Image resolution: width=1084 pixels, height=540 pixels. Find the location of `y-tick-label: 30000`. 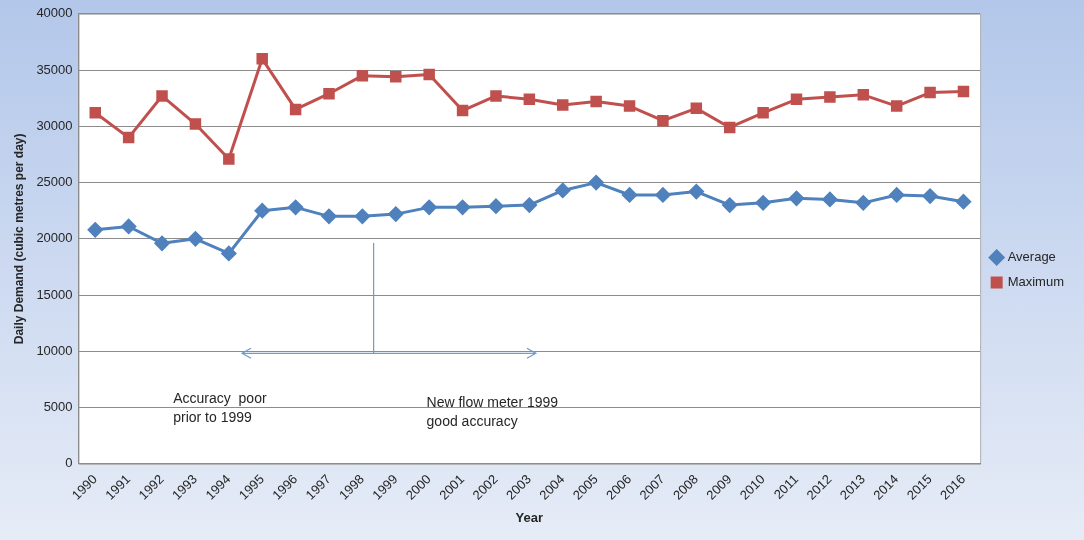

y-tick-label: 30000 is located at coordinates (54, 125).